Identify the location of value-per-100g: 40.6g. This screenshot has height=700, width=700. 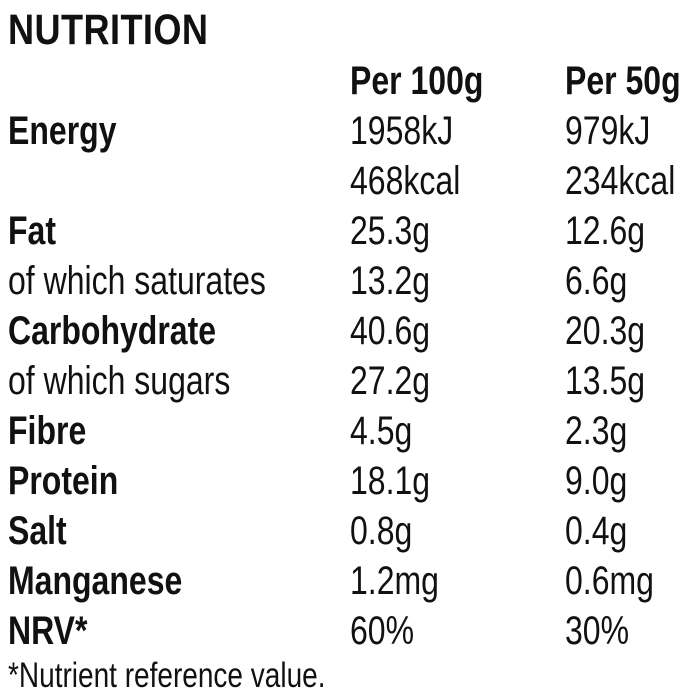
(390, 331).